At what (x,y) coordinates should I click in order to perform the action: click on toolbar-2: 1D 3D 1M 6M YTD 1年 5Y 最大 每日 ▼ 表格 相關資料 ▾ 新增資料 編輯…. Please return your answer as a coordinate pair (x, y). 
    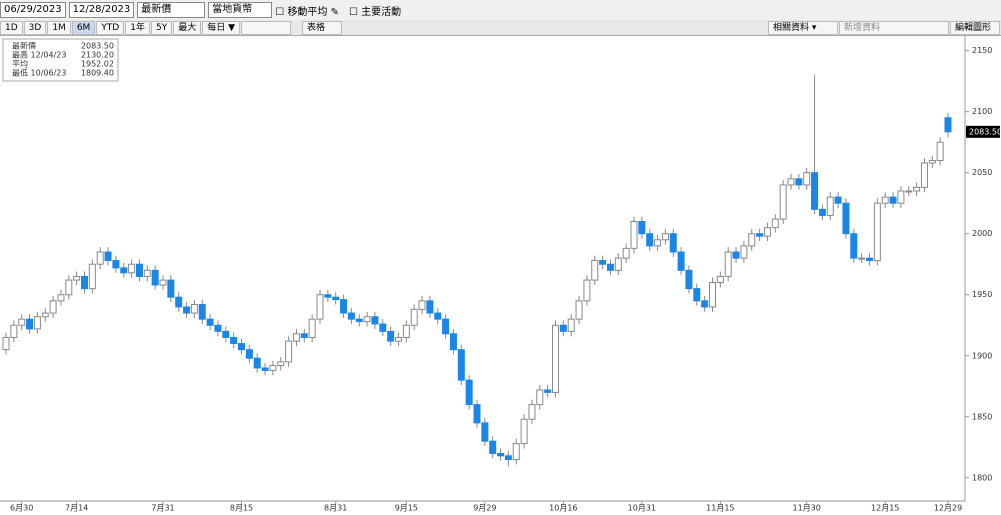
    Looking at the image, I should click on (500, 28).